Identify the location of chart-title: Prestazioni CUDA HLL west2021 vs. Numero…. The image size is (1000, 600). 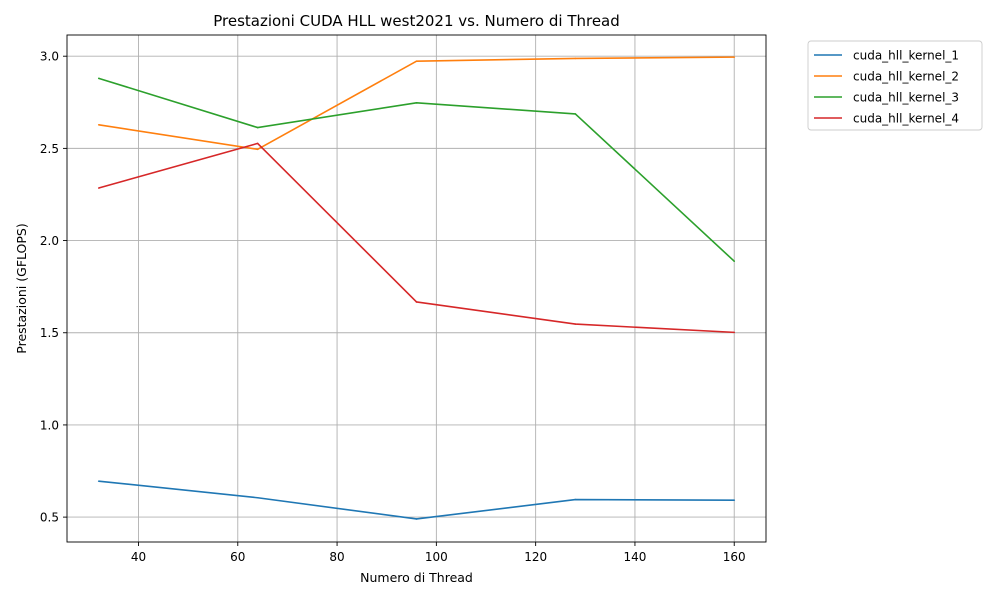
(416, 21).